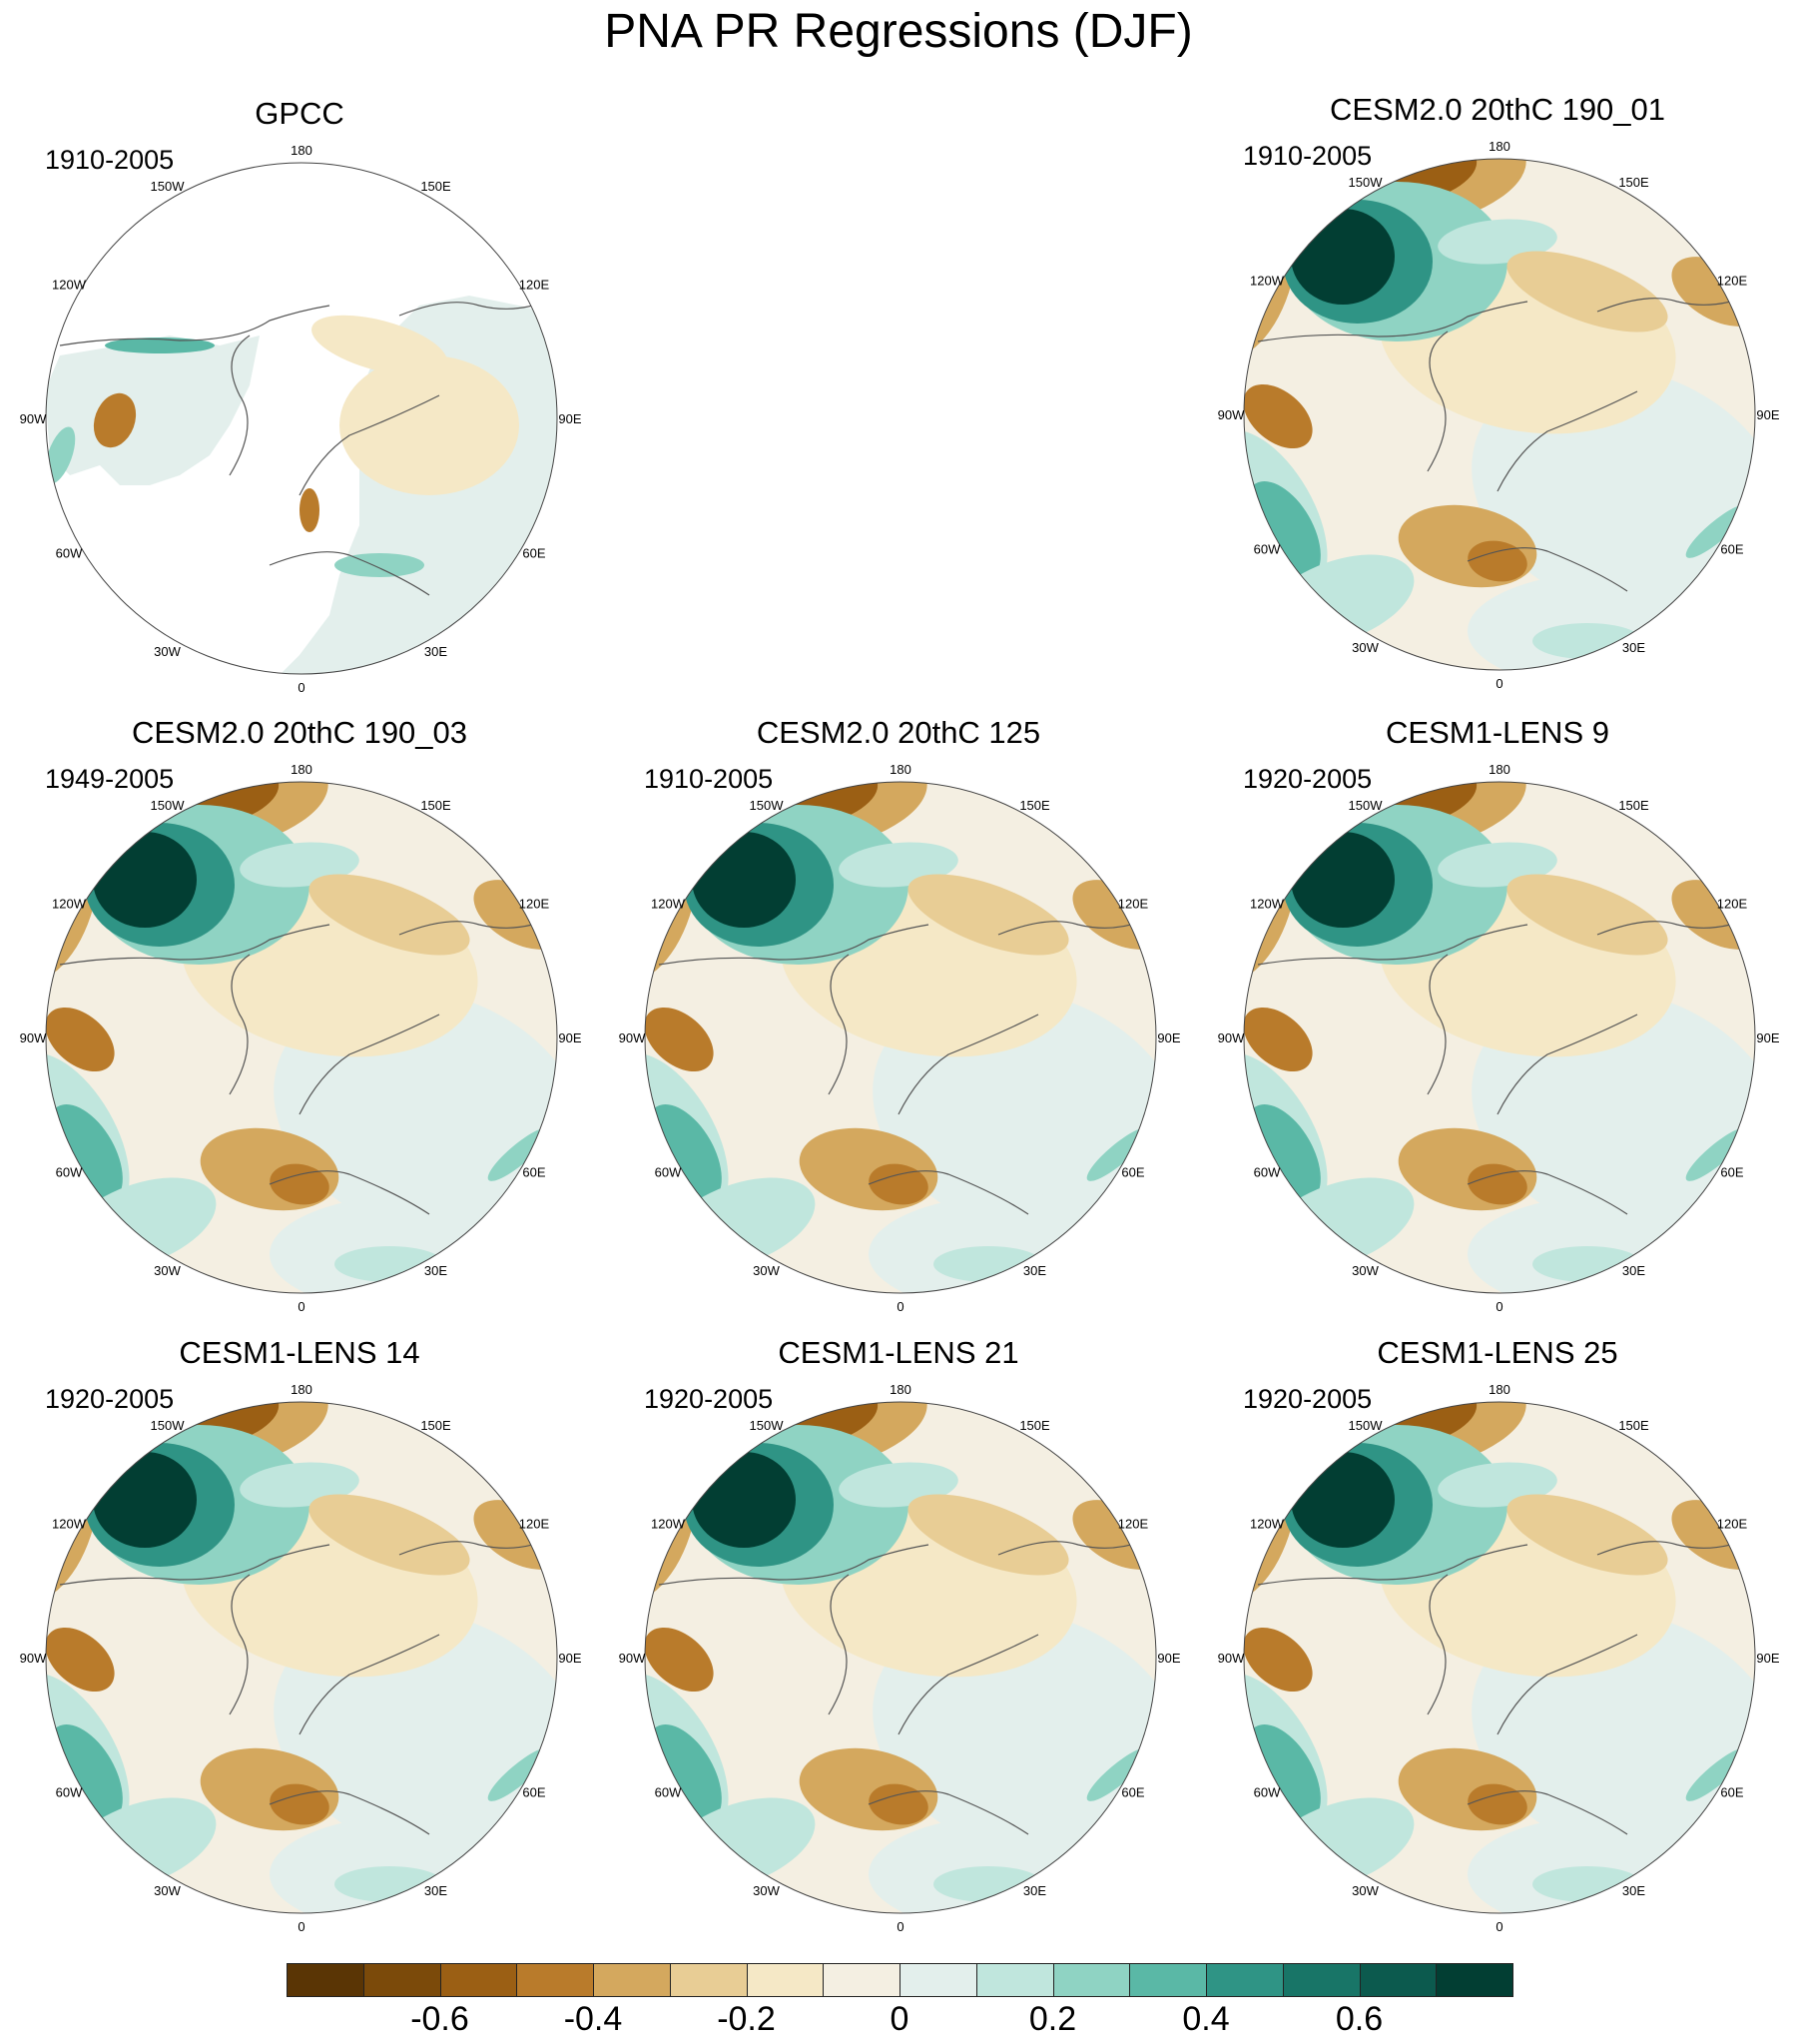 The width and height of the screenshot is (1797, 2044). Describe the element at coordinates (1206, 2019) in the screenshot. I see `colorbar-tick-label: 0.4` at that location.